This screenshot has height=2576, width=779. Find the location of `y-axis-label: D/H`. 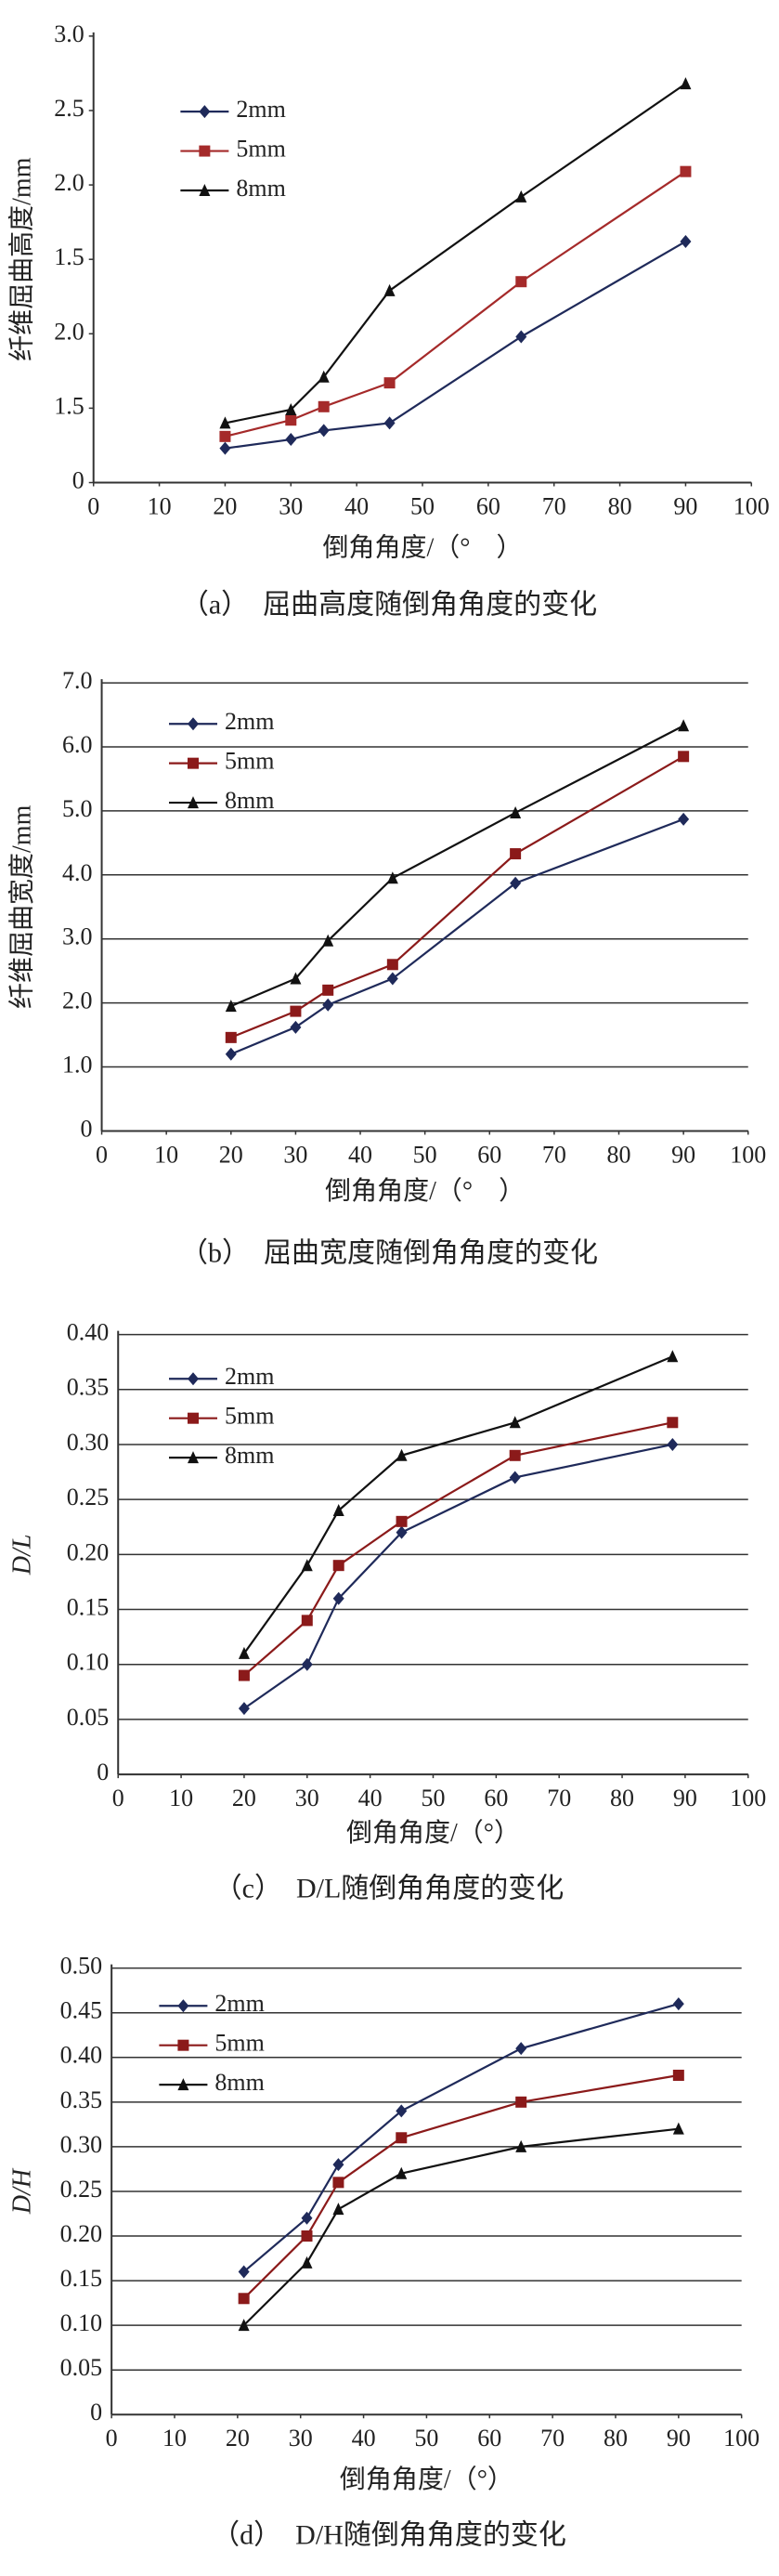

y-axis-label: D/H is located at coordinates (21, 2191).